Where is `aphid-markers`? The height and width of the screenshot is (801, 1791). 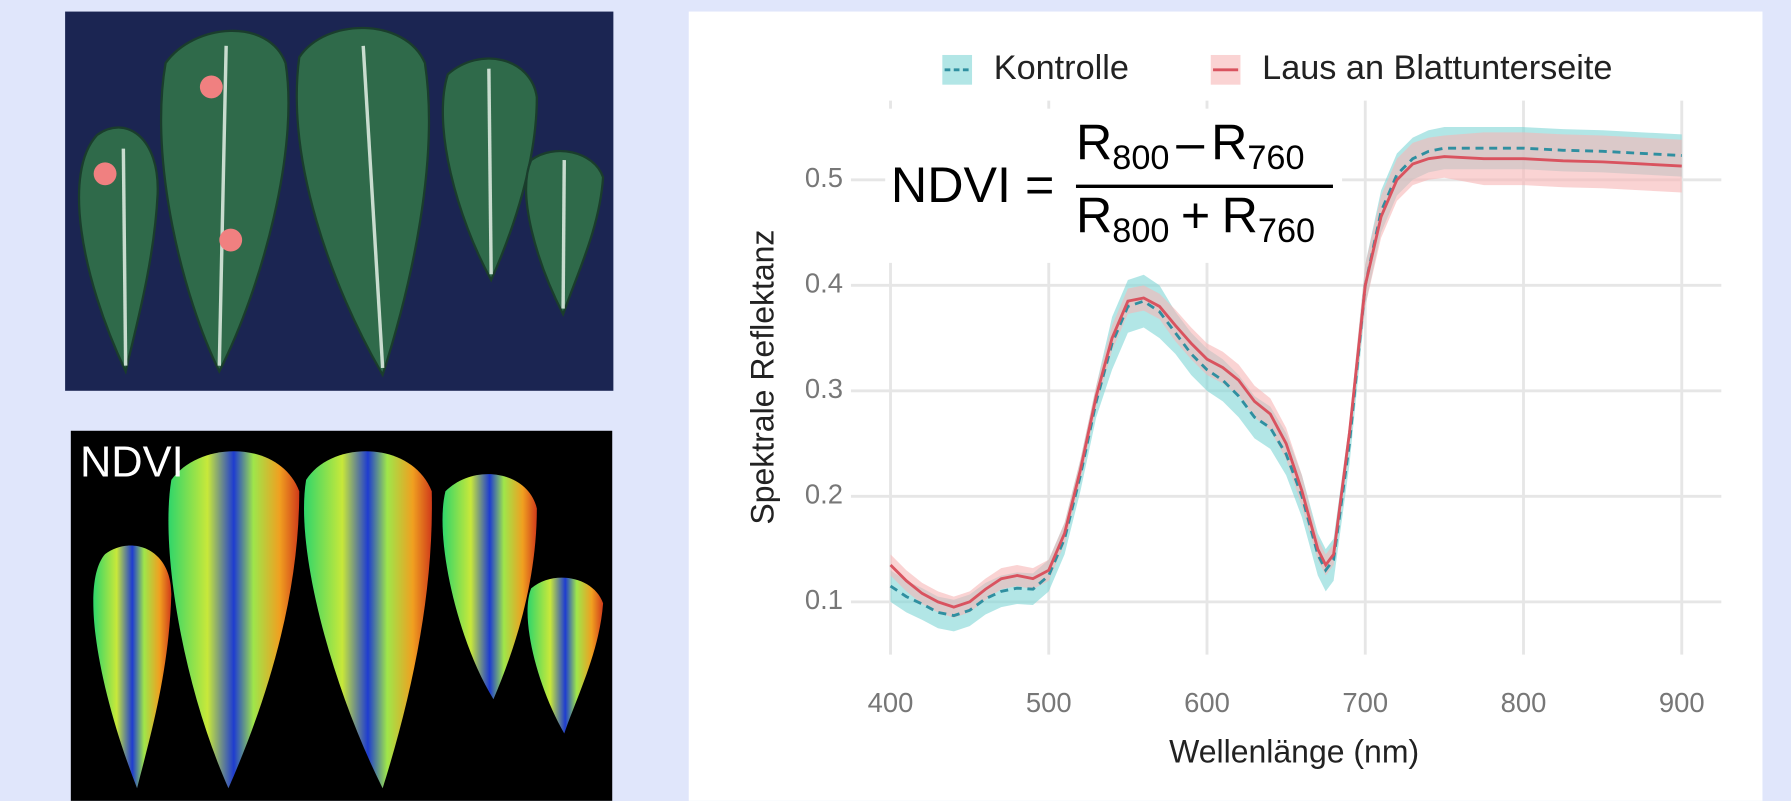
aphid-markers is located at coordinates (168, 163).